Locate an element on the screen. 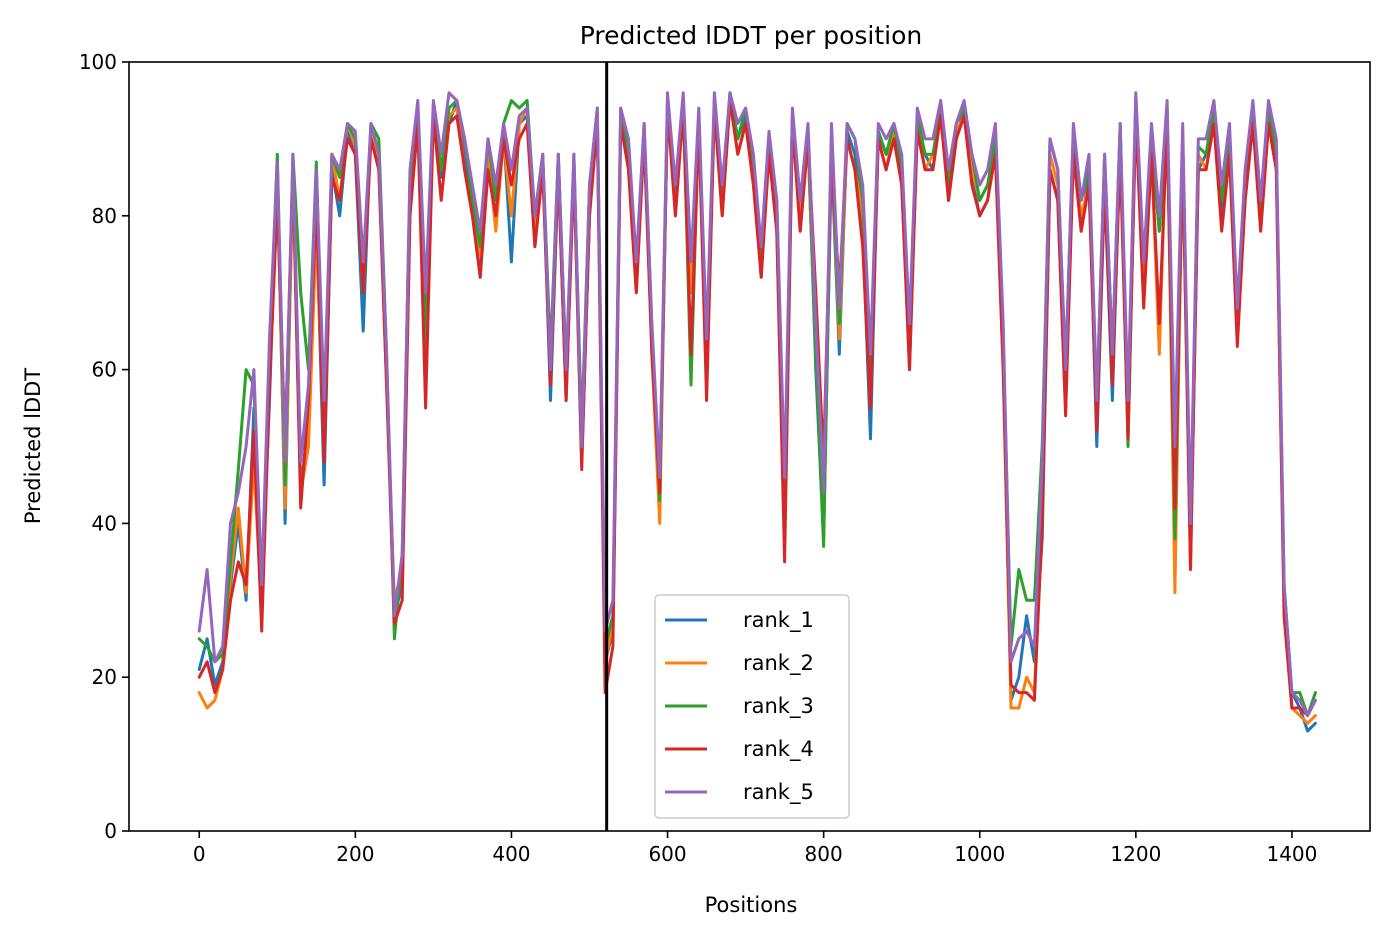 The image size is (1391, 939). y-axis-title: Predicted lDDT is located at coordinates (33, 446).